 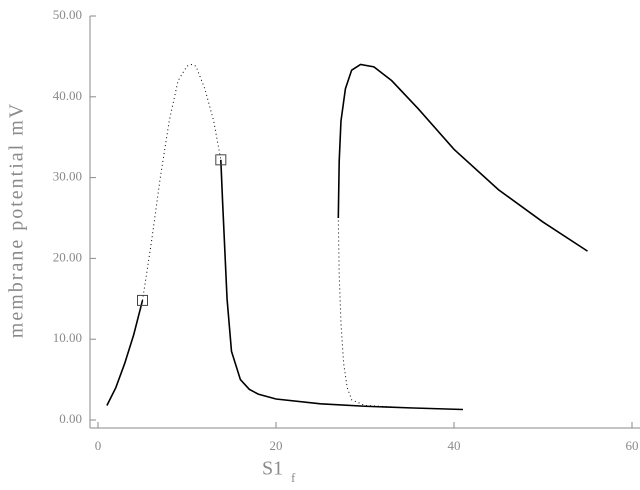 What do you see at coordinates (67, 256) in the screenshot?
I see `y-tick-label: 20.00` at bounding box center [67, 256].